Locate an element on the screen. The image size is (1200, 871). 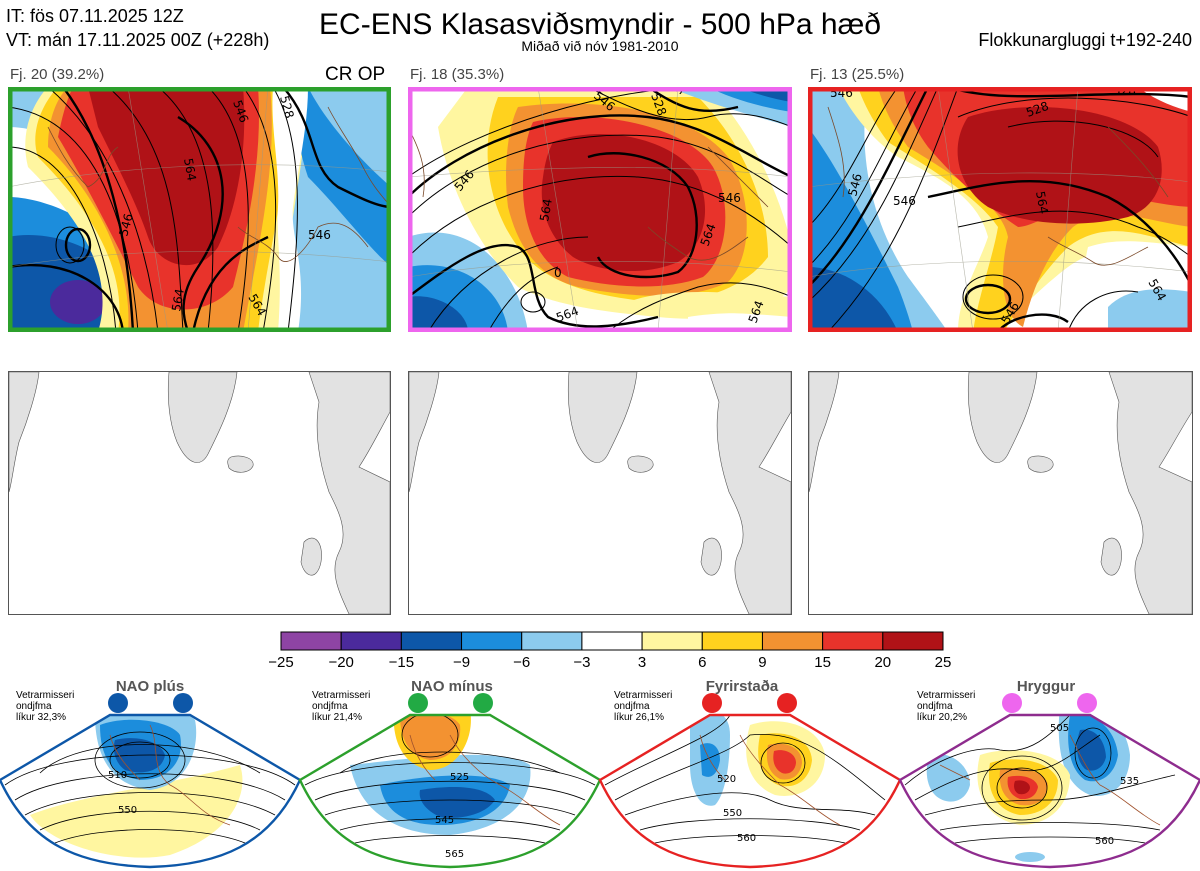
regime-note-2: Vetrarmisseri ondjfma líkur 21,4% is located at coordinates (341, 706).